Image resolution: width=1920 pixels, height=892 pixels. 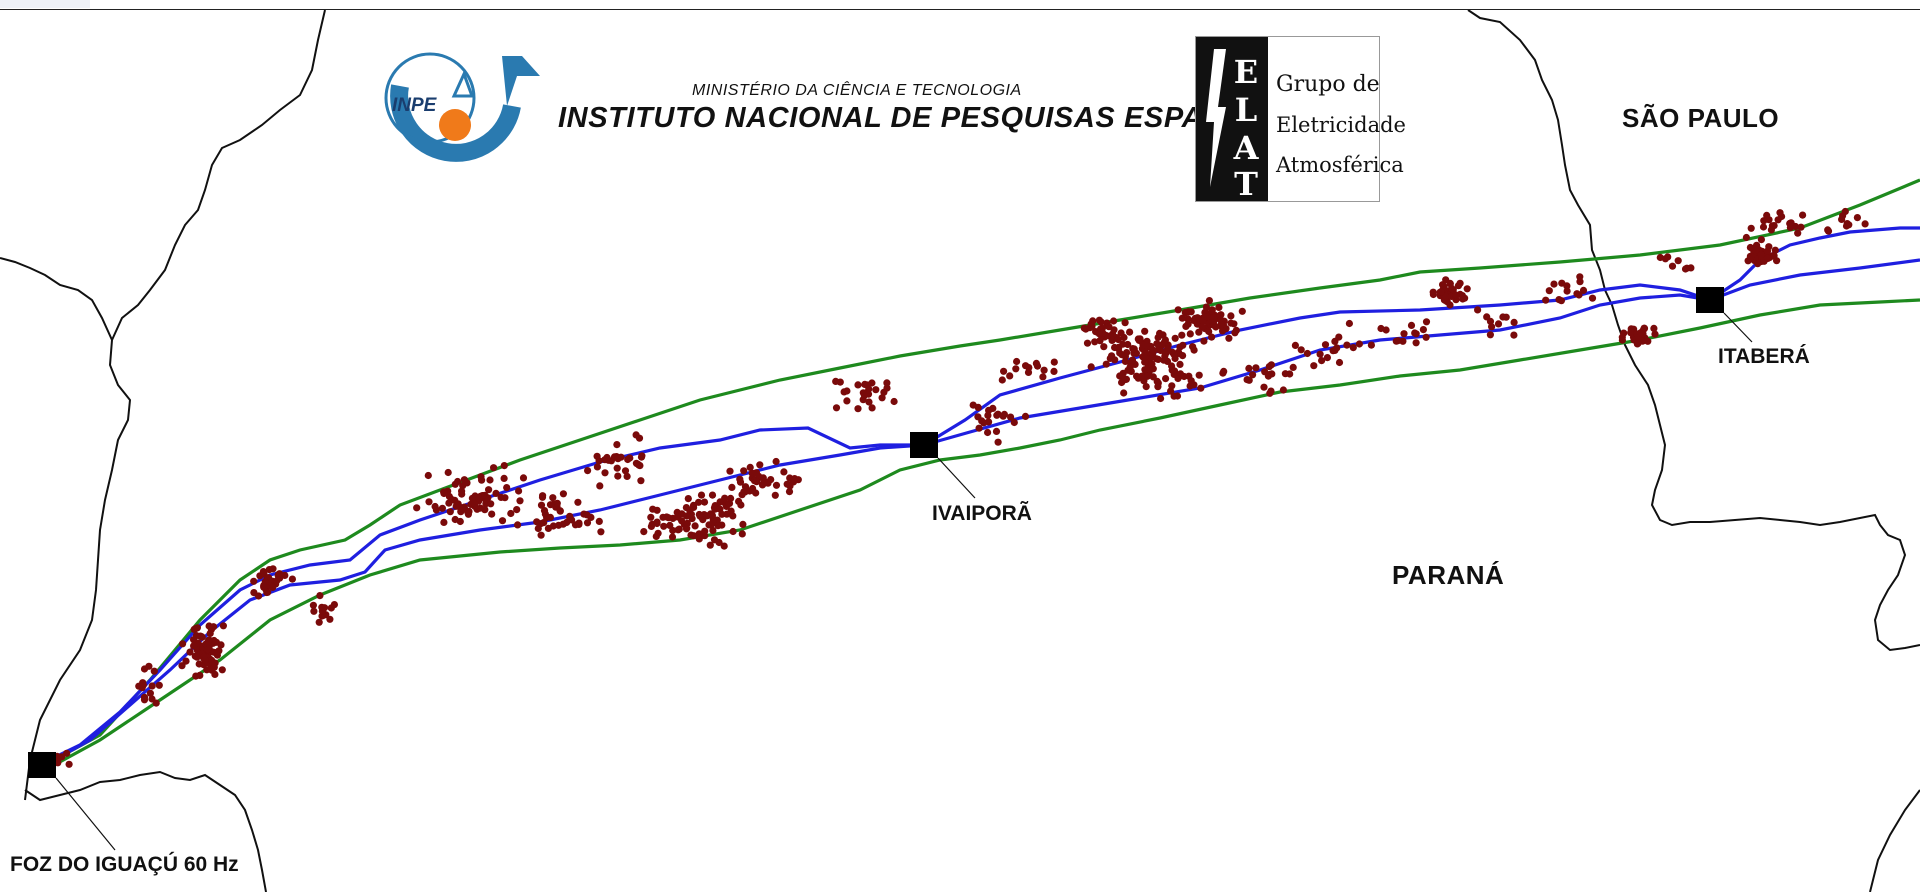 What do you see at coordinates (1246, 72) in the screenshot?
I see `svg-text: E` at bounding box center [1246, 72].